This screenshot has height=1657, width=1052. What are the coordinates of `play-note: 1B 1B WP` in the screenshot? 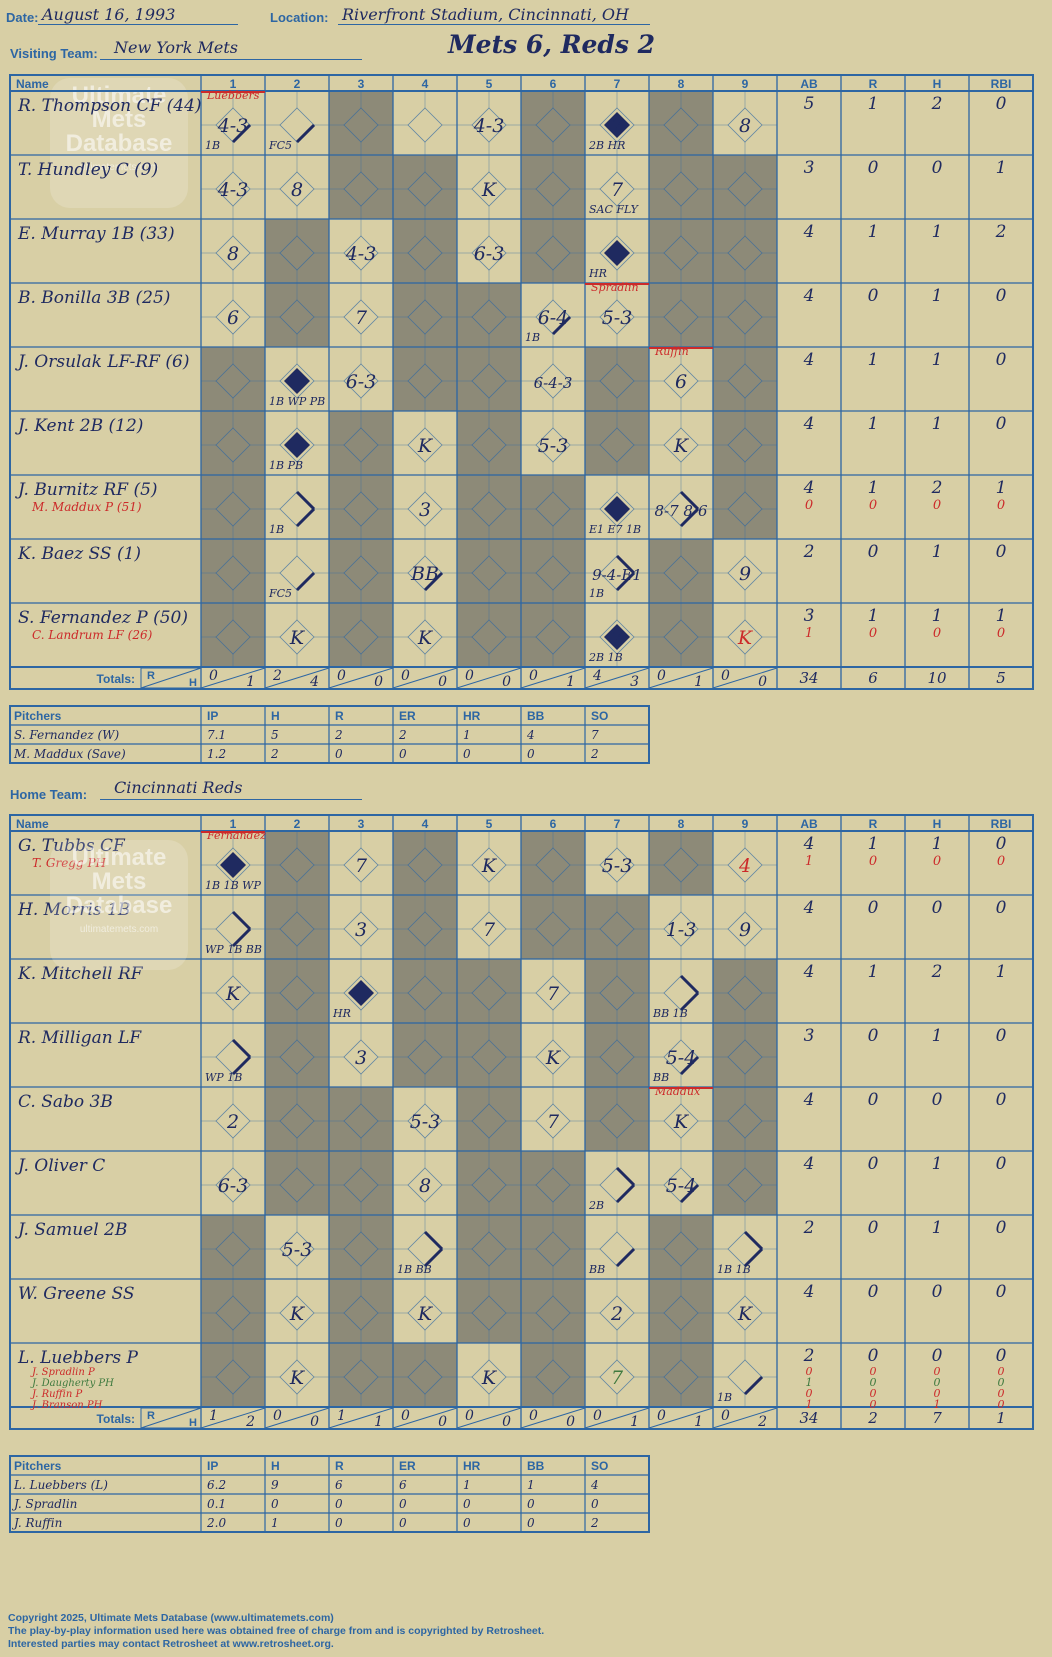 It's located at (233, 885).